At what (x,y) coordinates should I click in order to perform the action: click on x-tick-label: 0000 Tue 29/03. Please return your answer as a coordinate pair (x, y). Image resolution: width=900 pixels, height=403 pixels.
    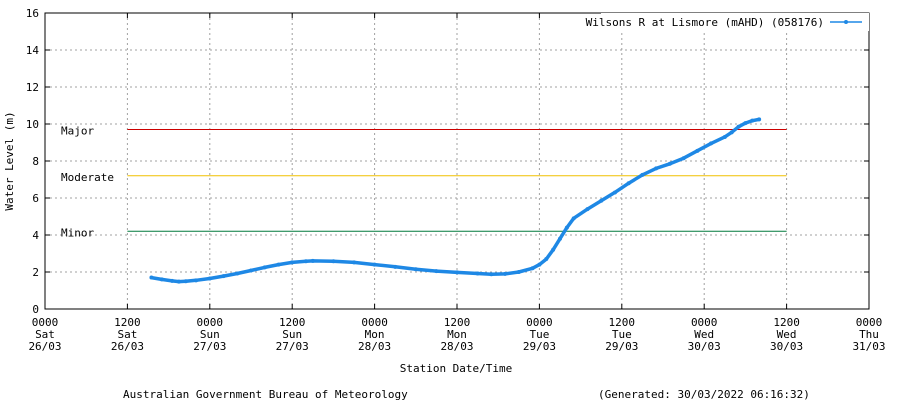
    Looking at the image, I should click on (539, 334).